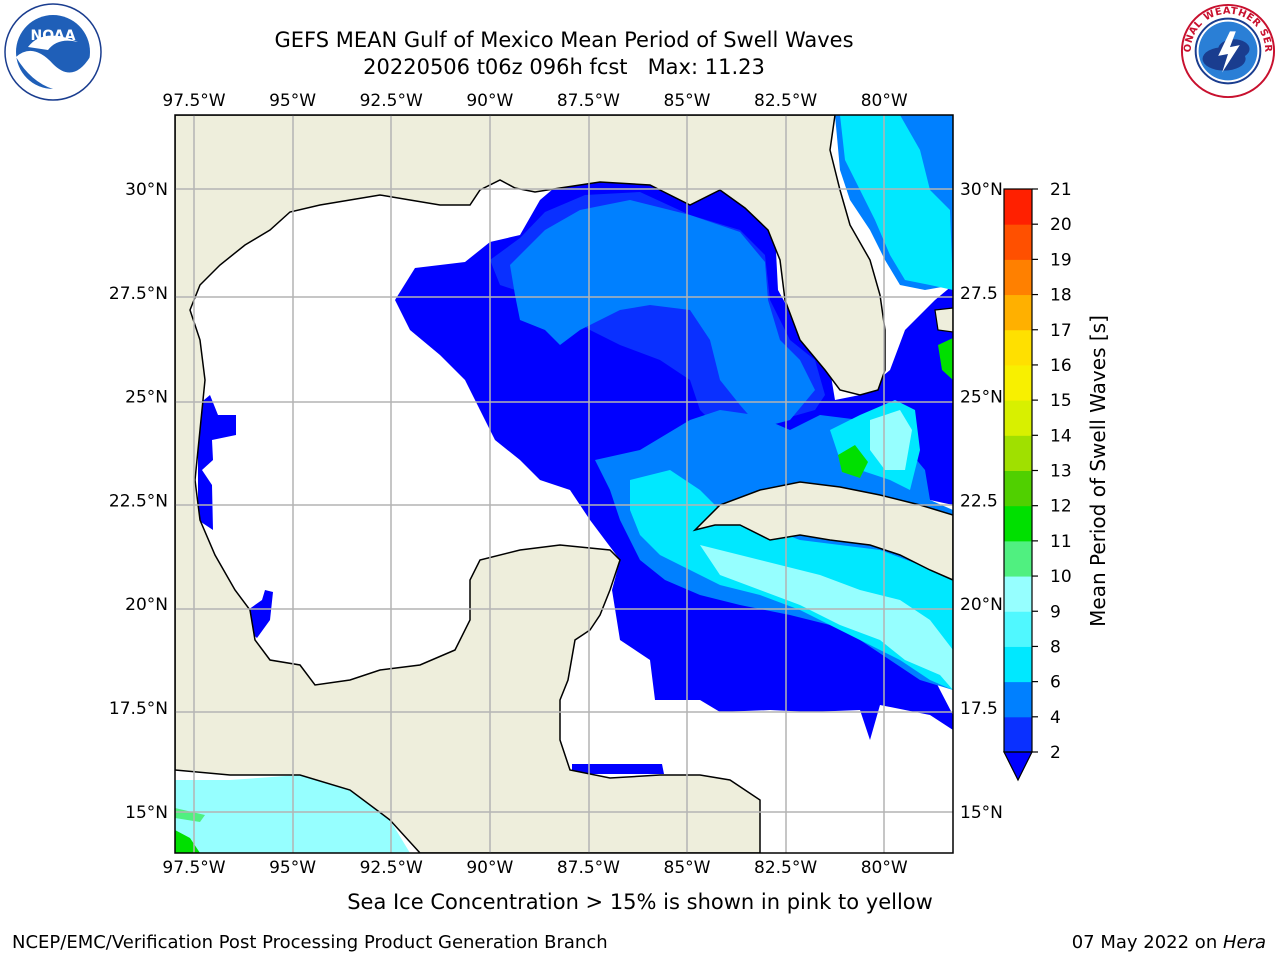  Describe the element at coordinates (391, 101) in the screenshot. I see `x-tick-label-top: 92.5°W` at that location.